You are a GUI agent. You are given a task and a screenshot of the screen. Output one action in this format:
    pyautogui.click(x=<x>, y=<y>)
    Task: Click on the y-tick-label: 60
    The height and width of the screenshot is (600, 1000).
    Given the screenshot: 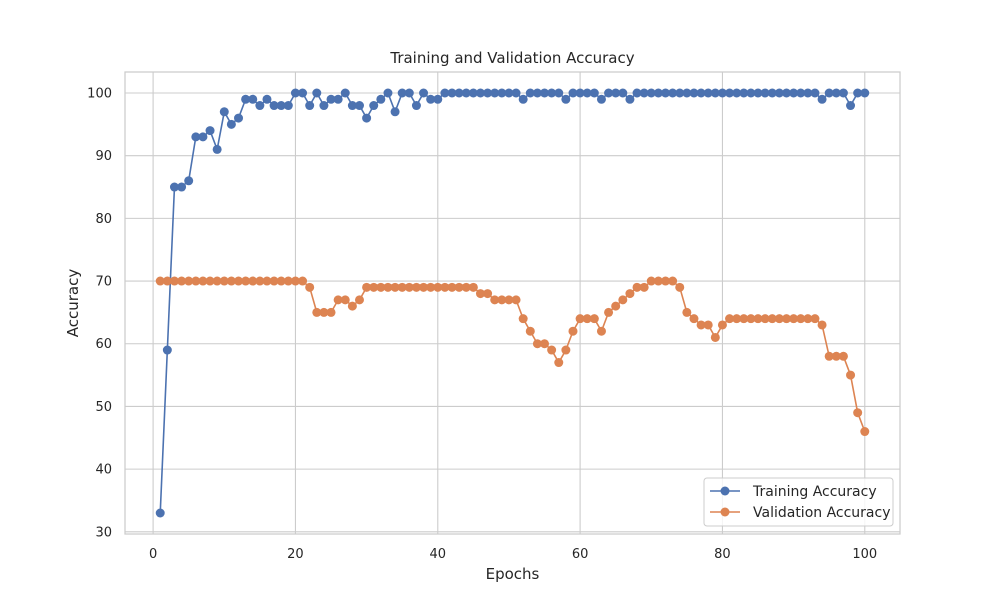 What is the action you would take?
    pyautogui.click(x=103, y=344)
    